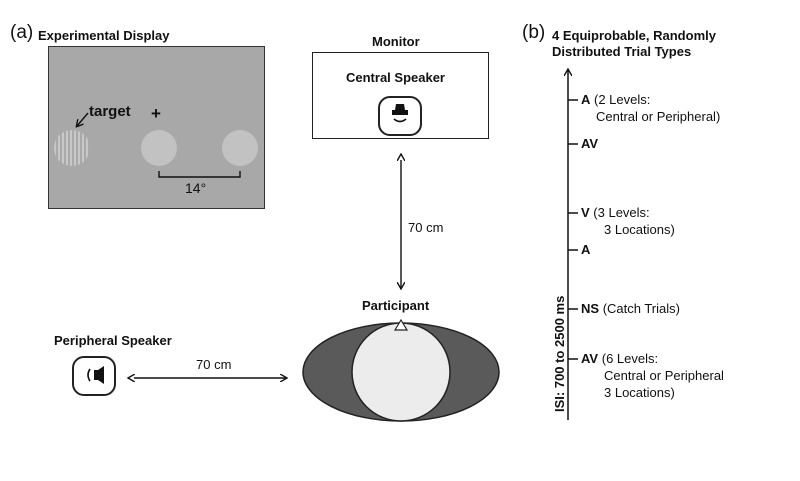 This screenshot has height=481, width=800. Describe the element at coordinates (621, 212) in the screenshot. I see `trial-3-detail: (3 Levels:` at that location.